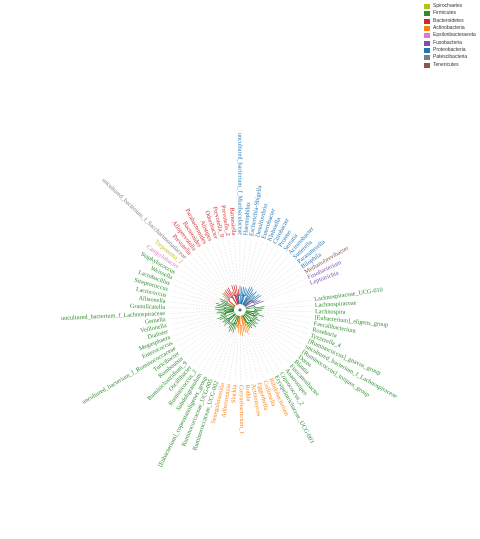  I want to click on legend-item: Fusobacteria, so click(451, 42).